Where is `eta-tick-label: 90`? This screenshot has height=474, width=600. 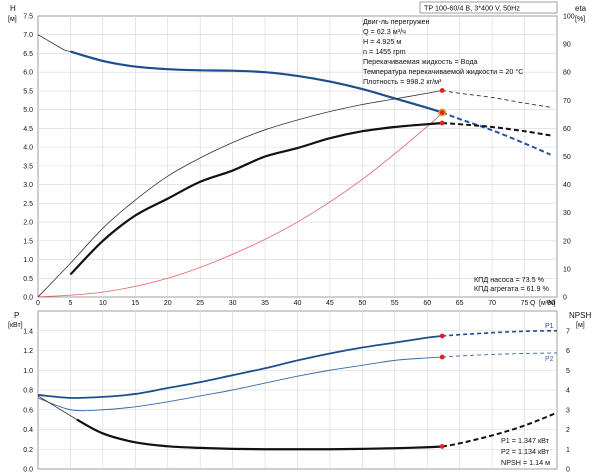 eta-tick-label: 90 is located at coordinates (567, 45).